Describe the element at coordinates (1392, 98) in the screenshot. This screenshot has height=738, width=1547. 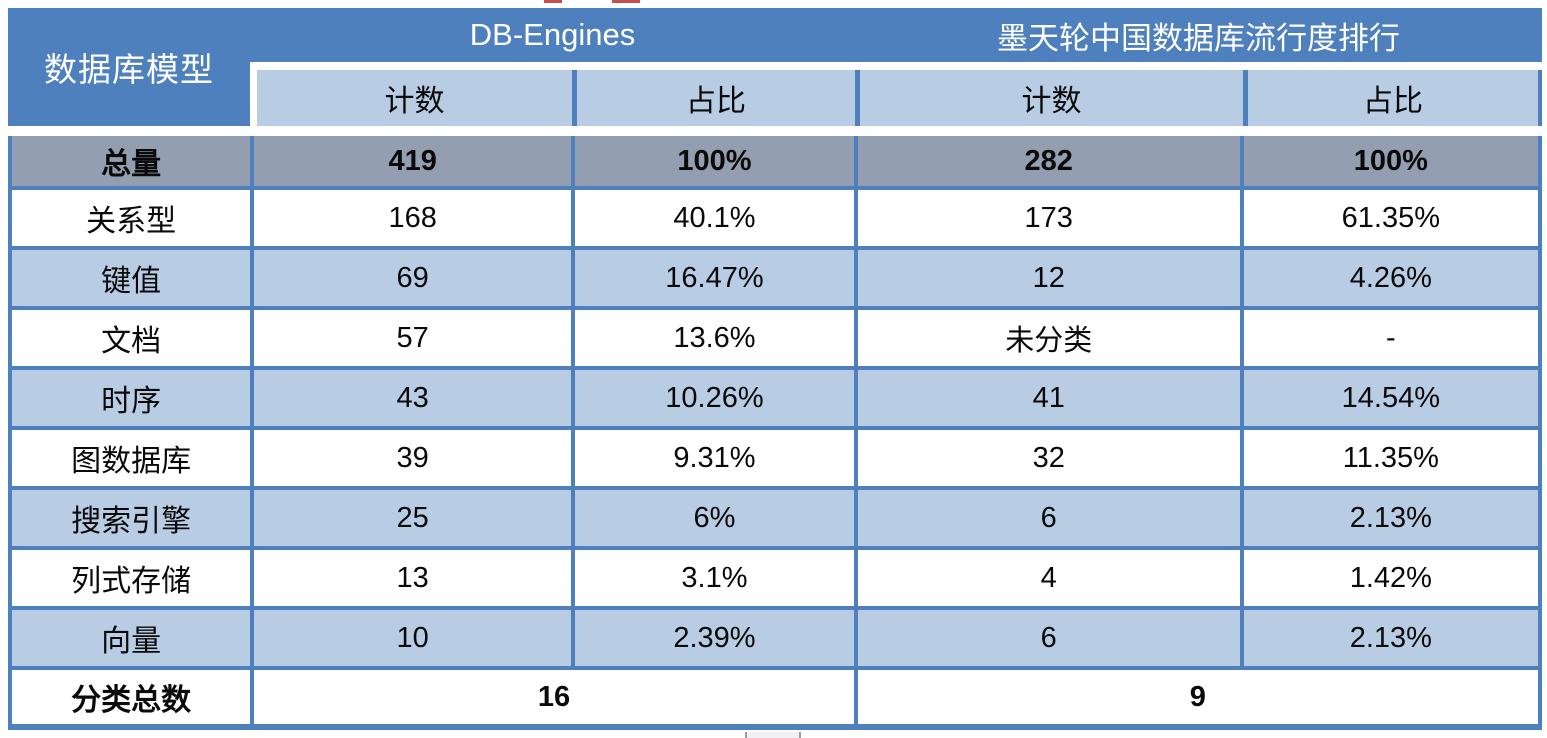
I see `subheader-modb-percent: 占比` at that location.